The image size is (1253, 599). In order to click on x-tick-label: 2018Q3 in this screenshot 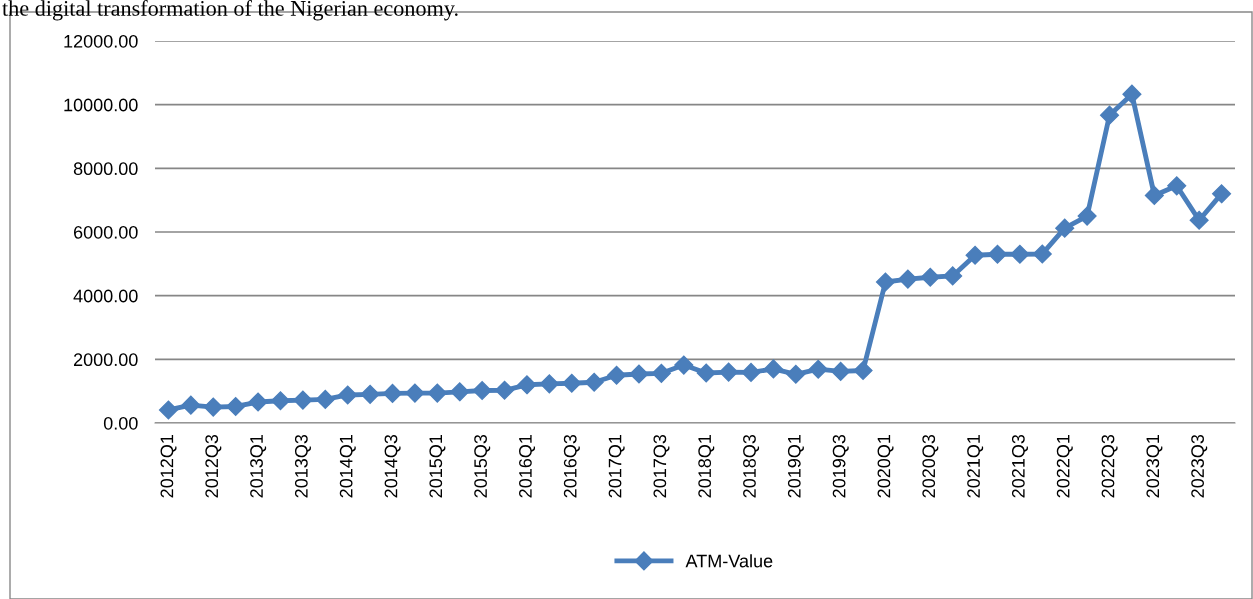, I will do `click(751, 466)`.